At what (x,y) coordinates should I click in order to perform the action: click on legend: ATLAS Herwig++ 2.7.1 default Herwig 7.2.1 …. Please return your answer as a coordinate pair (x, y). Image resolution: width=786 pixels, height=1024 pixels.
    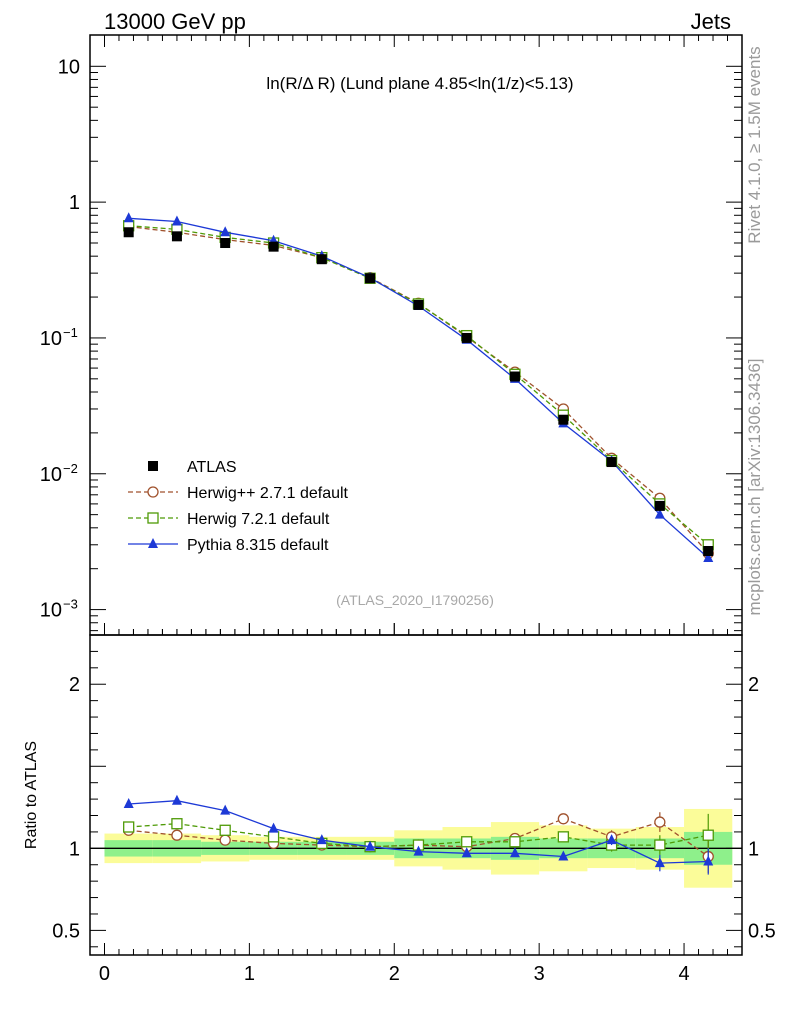
    Looking at the image, I should click on (238, 506).